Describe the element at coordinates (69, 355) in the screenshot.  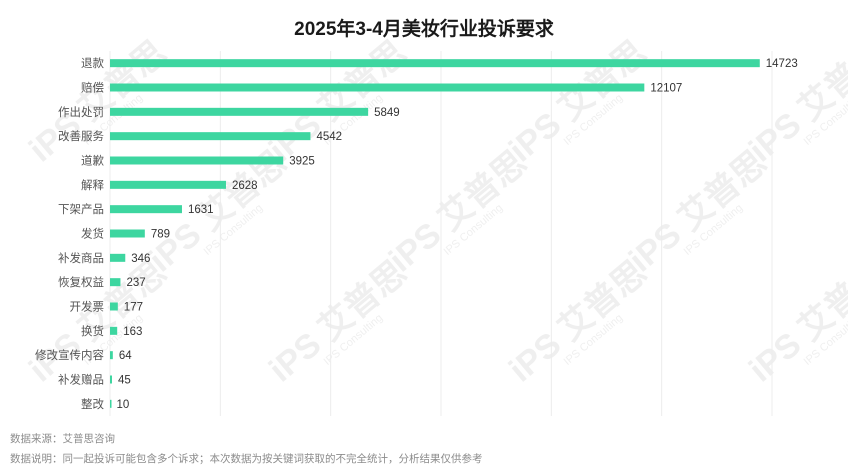
I see `category-label: 修改宣传内容` at that location.